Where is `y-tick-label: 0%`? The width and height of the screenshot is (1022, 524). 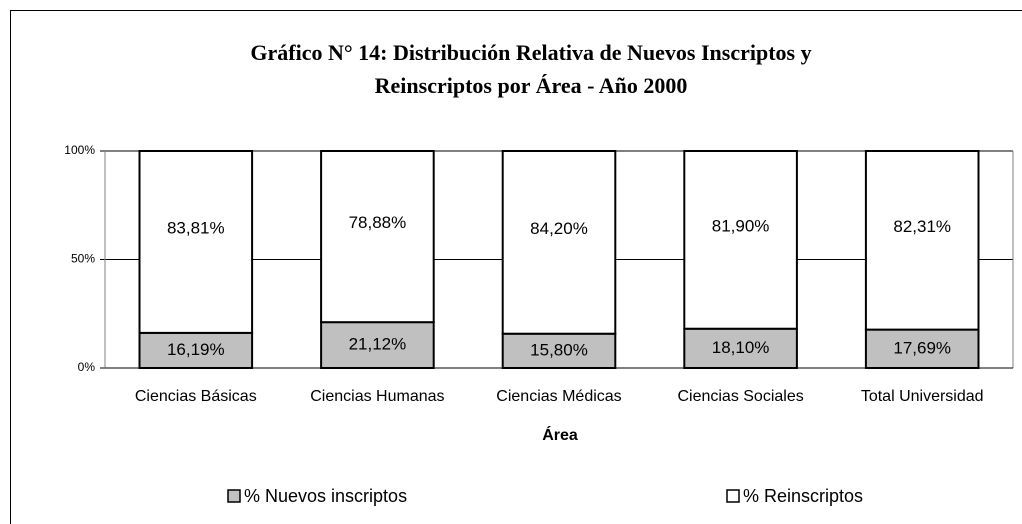
y-tick-label: 0% is located at coordinates (87, 367).